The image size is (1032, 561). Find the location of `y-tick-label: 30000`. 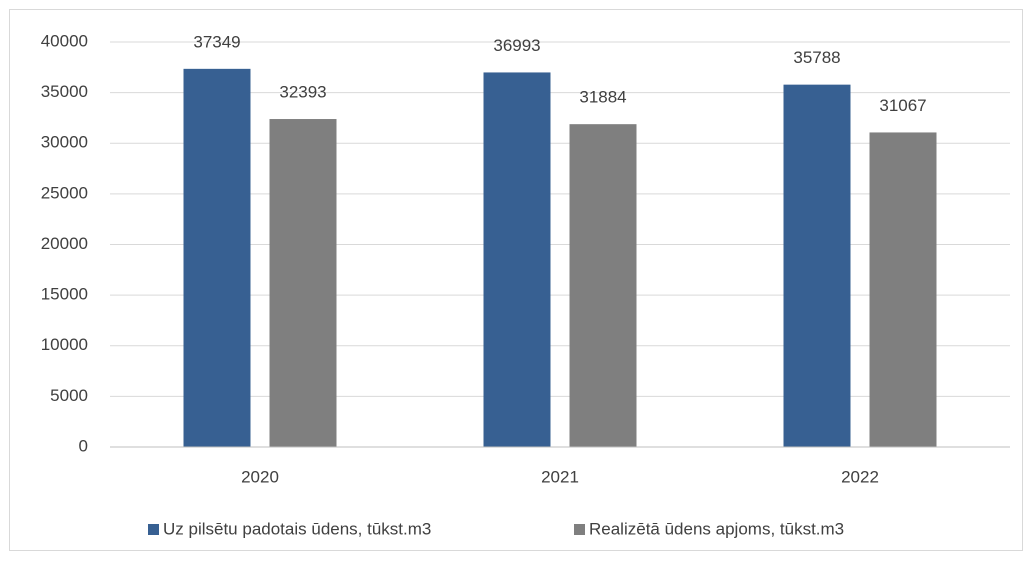

y-tick-label: 30000 is located at coordinates (64, 142).